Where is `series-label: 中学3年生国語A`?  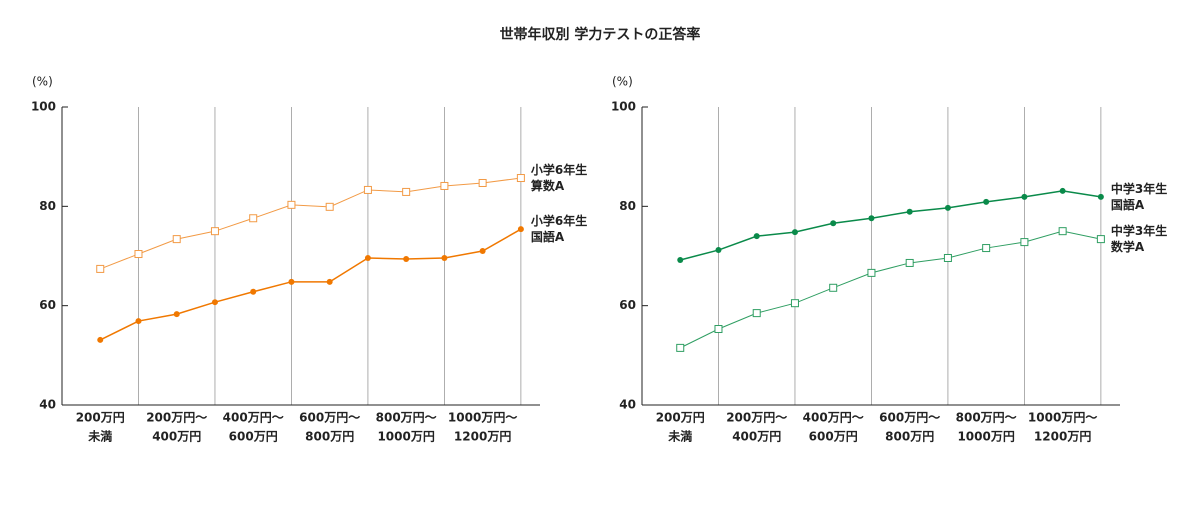
series-label: 中学3年生国語A is located at coordinates (1139, 195).